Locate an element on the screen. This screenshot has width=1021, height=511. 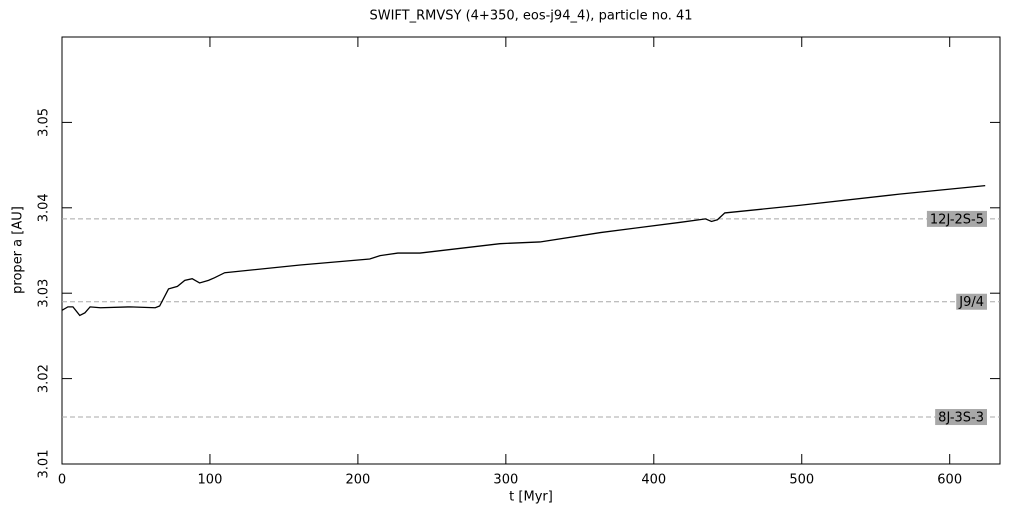
y-tick-label: 3.04 is located at coordinates (44, 207).